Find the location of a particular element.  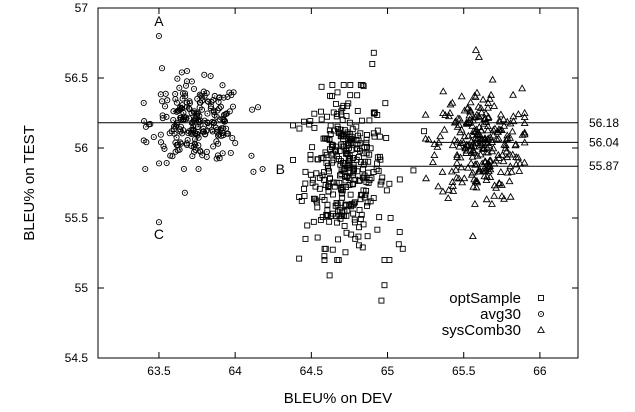

annotation-label: B is located at coordinates (280, 169).